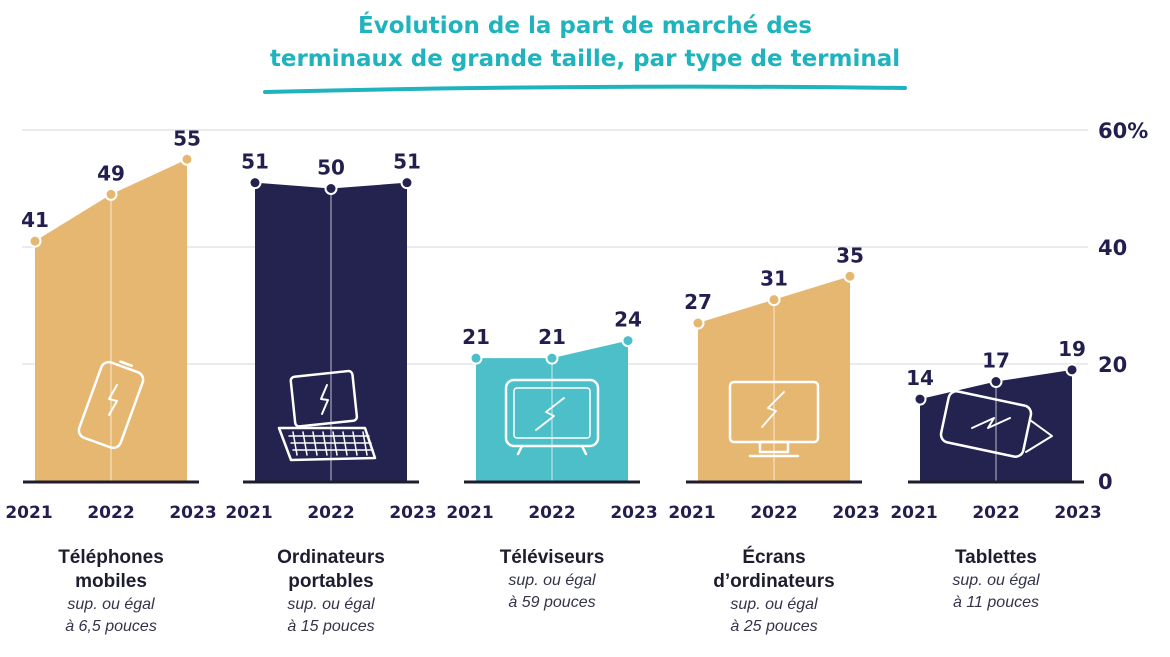  Describe the element at coordinates (585, 89) in the screenshot. I see `title-underline` at that location.